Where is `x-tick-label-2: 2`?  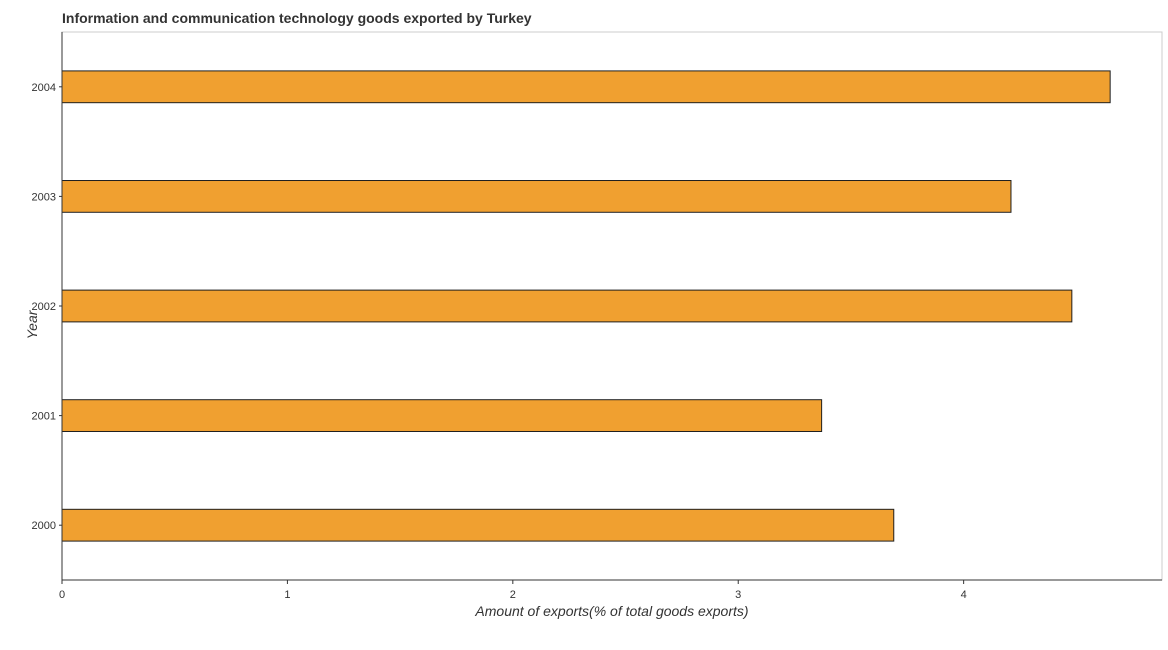 x-tick-label-2: 2 is located at coordinates (513, 595).